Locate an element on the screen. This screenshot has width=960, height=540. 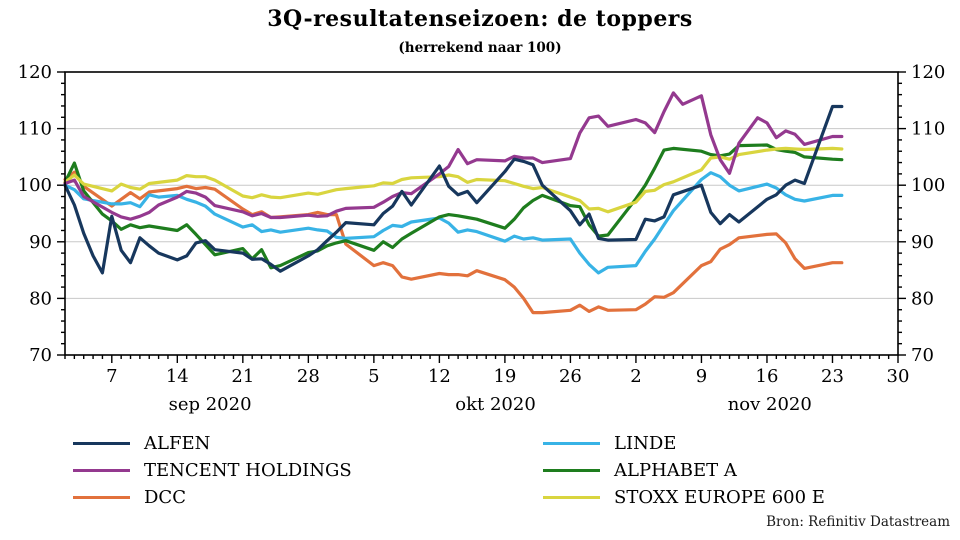
chart-subtitle: (herrekend naar 100) is located at coordinates (480, 48).